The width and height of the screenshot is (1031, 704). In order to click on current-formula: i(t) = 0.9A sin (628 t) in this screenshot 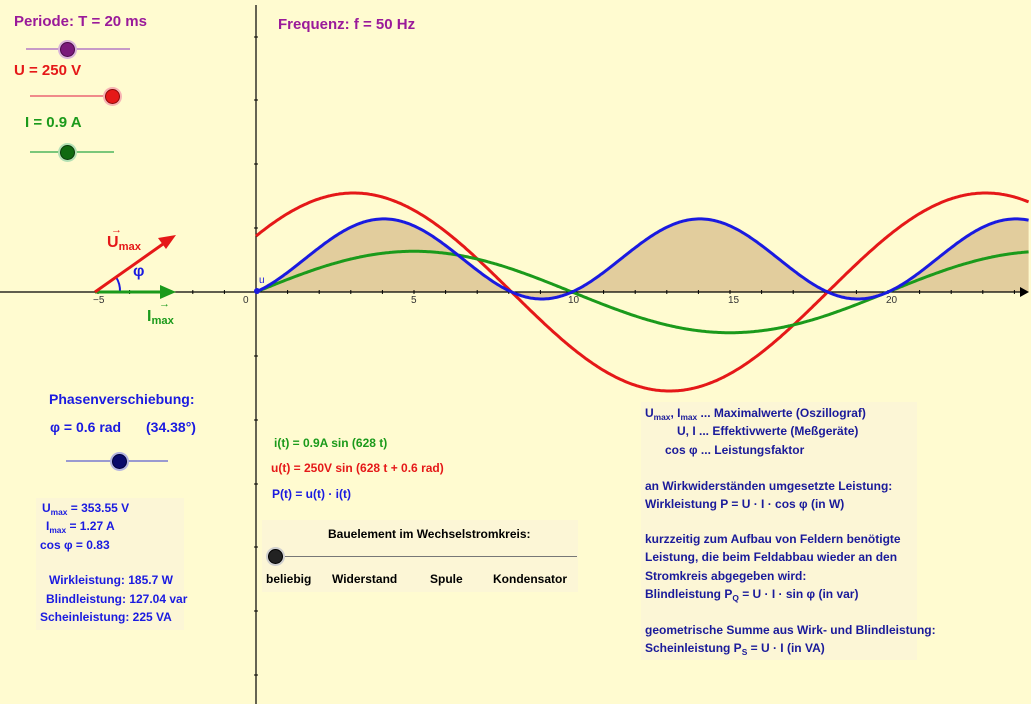, I will do `click(331, 443)`.